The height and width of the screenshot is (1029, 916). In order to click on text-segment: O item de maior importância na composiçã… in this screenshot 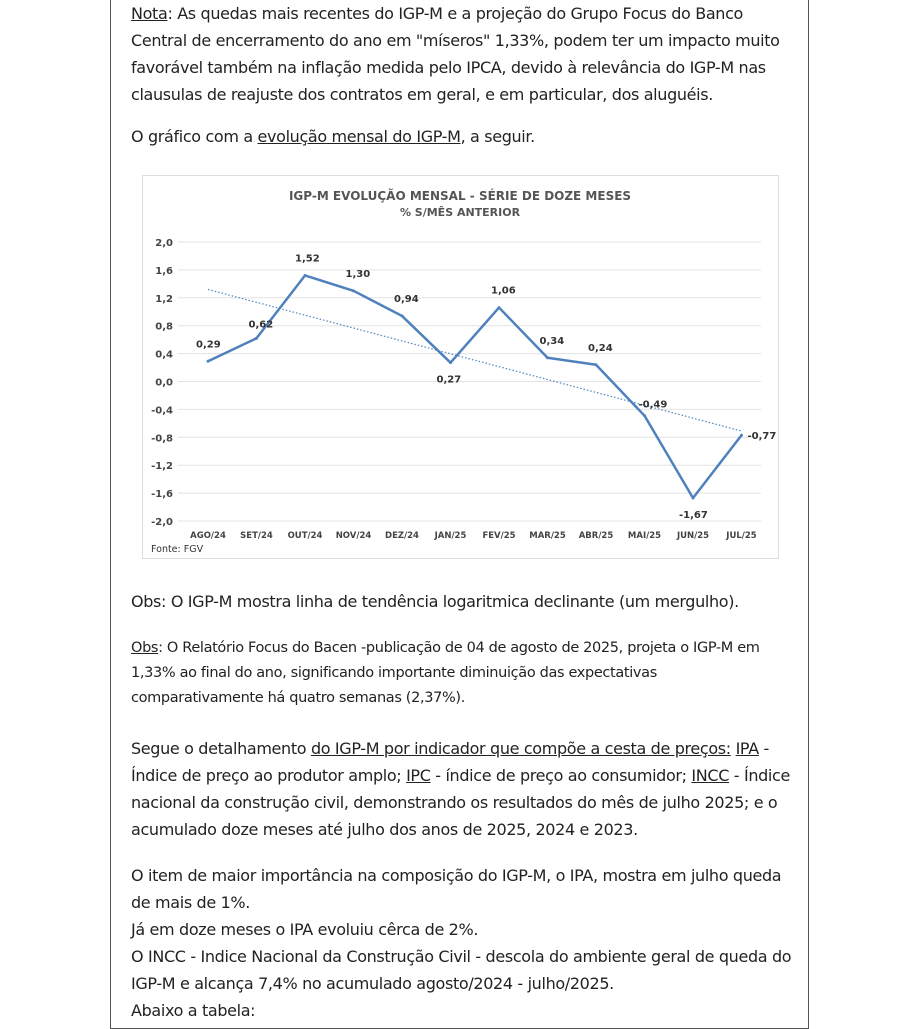, I will do `click(456, 875)`.